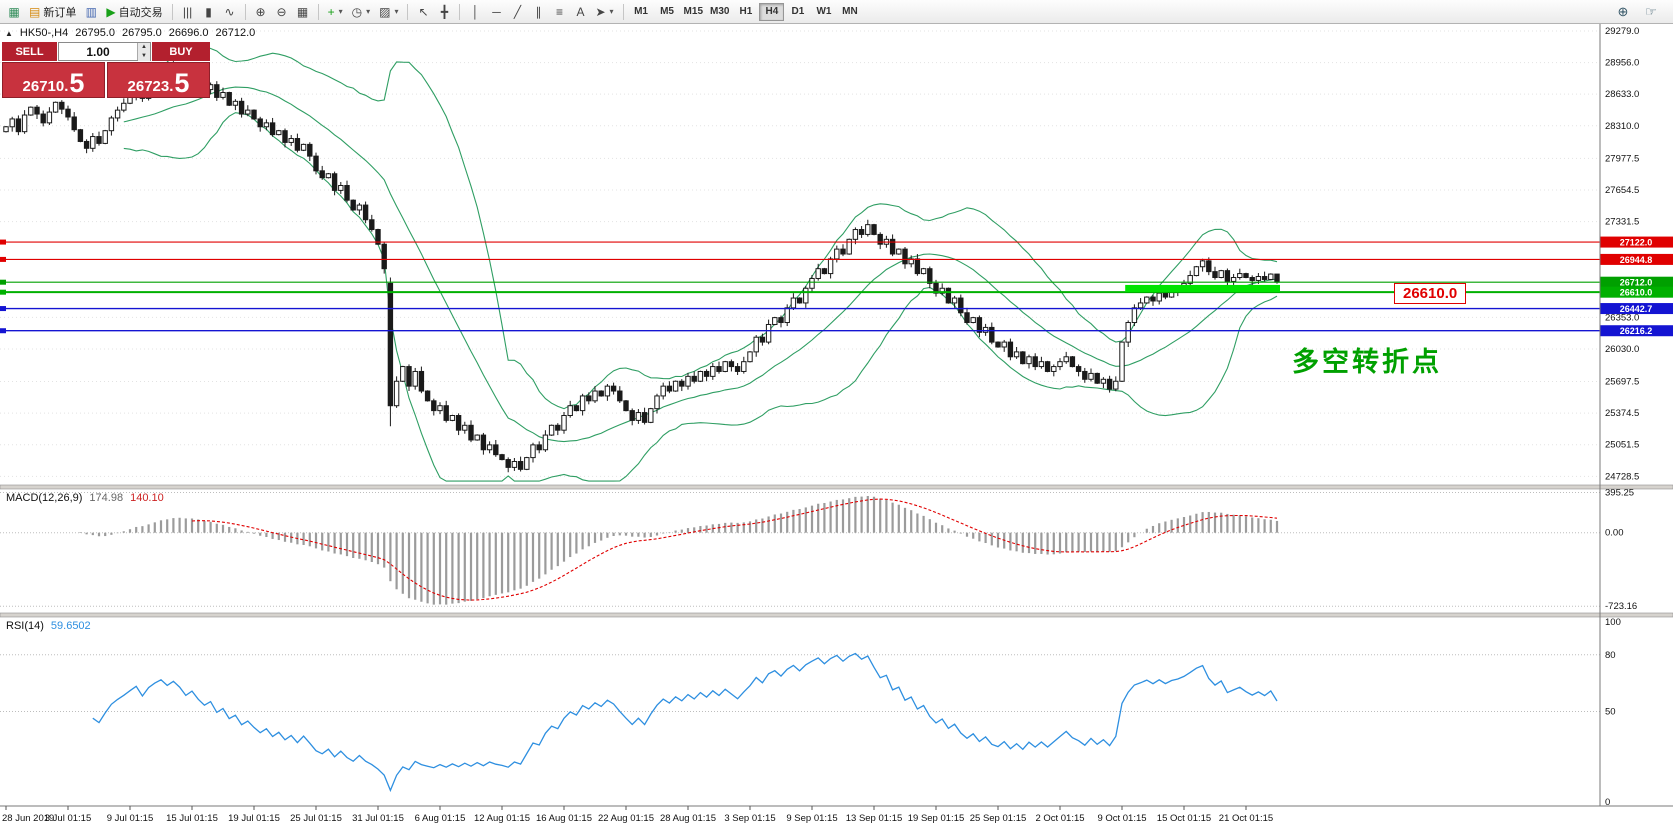 This screenshot has width=1673, height=837. I want to click on cursor-button: ↖, so click(423, 12).